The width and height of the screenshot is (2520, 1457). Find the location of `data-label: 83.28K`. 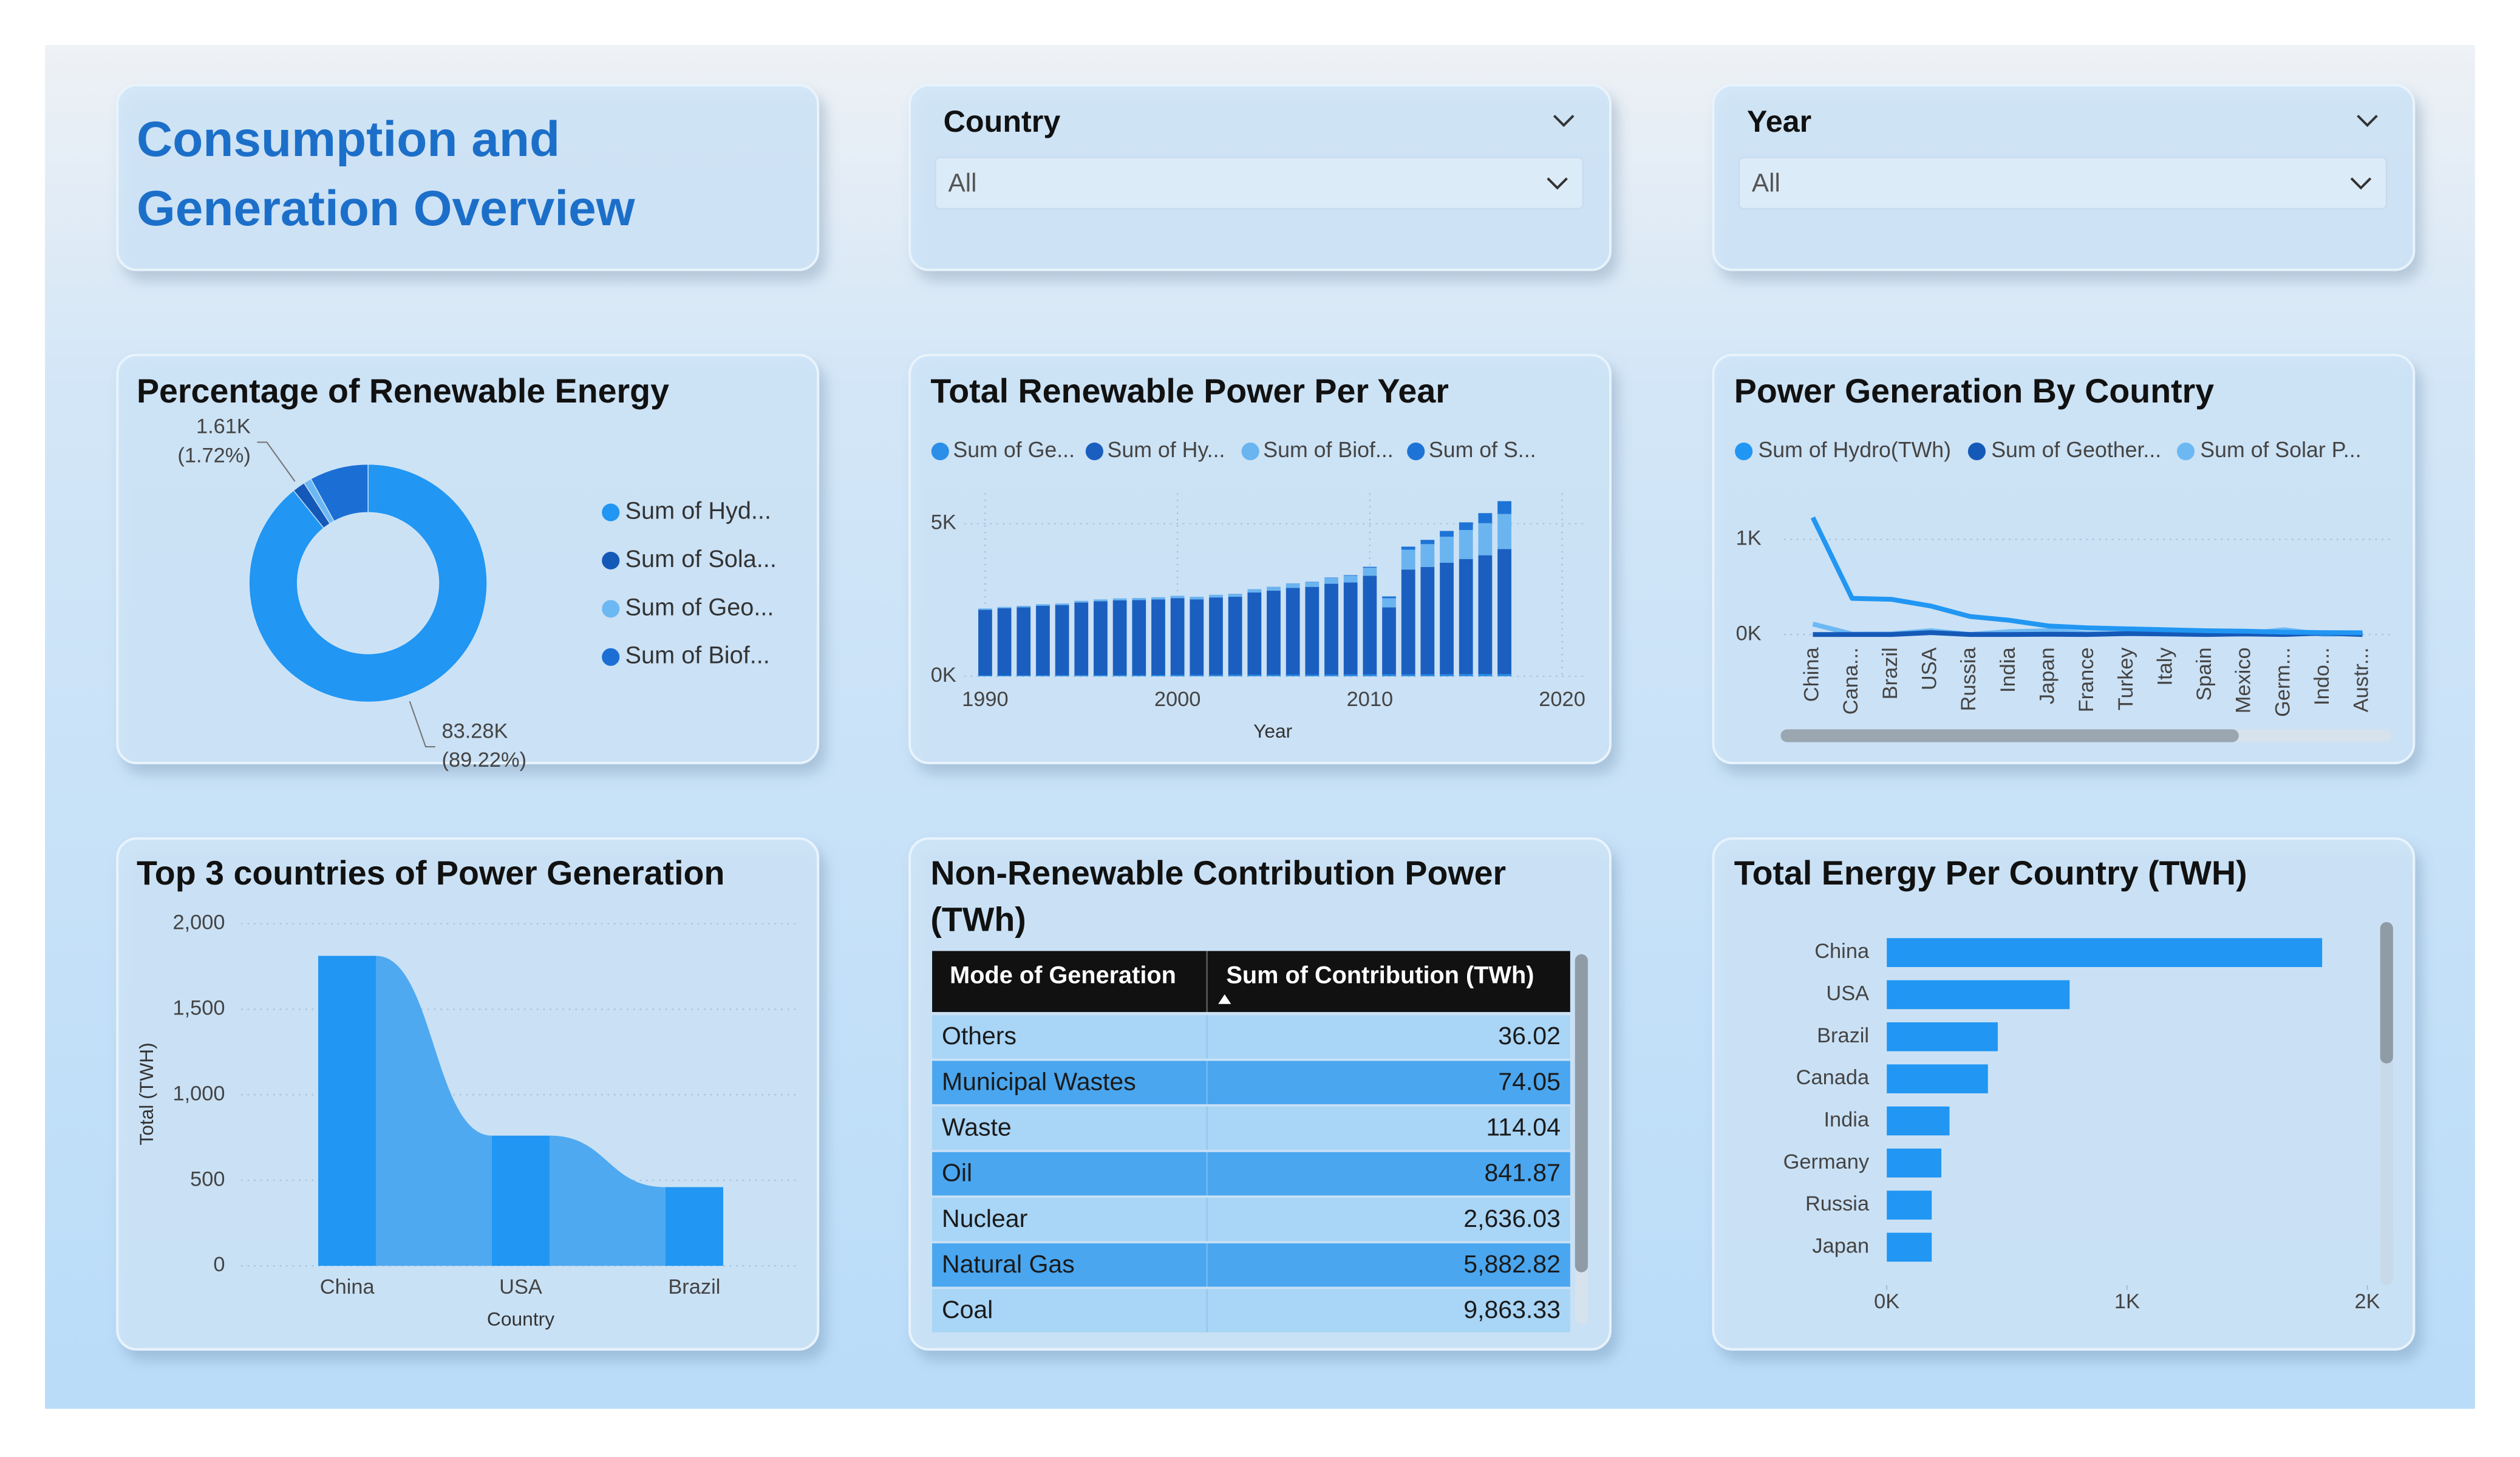

data-label: 83.28K is located at coordinates (475, 730).